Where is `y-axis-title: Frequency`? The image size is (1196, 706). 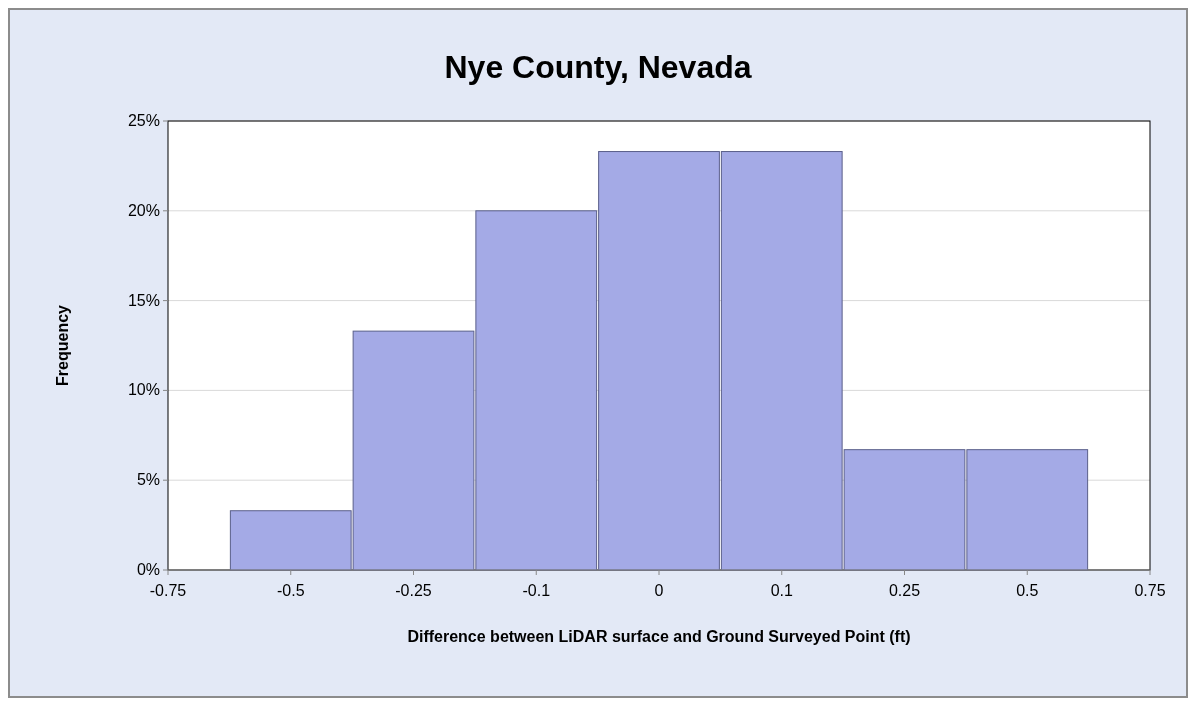
y-axis-title: Frequency is located at coordinates (62, 345).